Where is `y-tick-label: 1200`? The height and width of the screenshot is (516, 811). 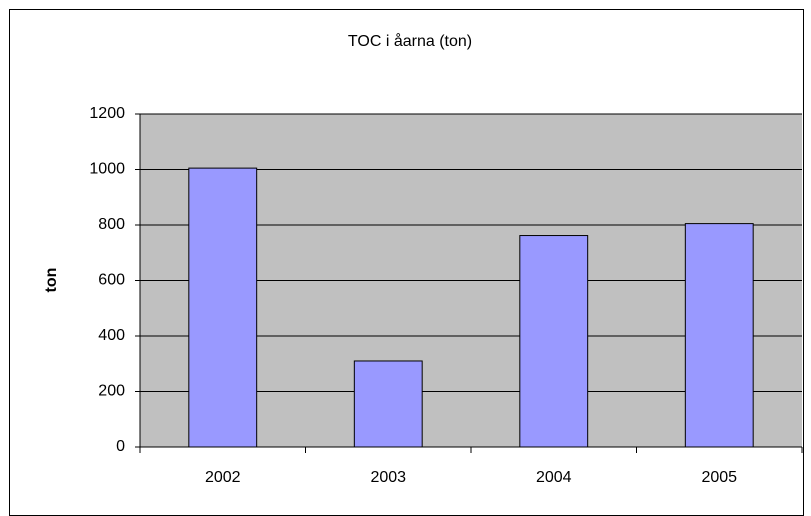 y-tick-label: 1200 is located at coordinates (107, 113).